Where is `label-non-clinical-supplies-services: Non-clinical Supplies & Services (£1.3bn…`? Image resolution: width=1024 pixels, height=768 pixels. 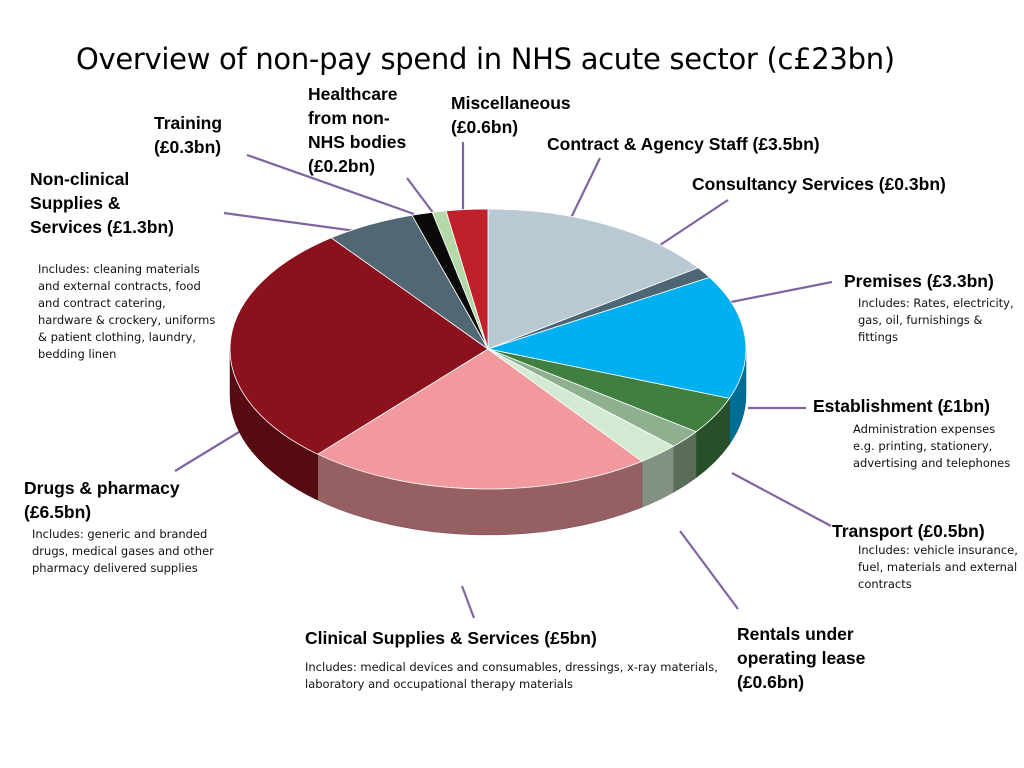 label-non-clinical-supplies-services: Non-clinical Supplies & Services (£1.3bn… is located at coordinates (102, 203).